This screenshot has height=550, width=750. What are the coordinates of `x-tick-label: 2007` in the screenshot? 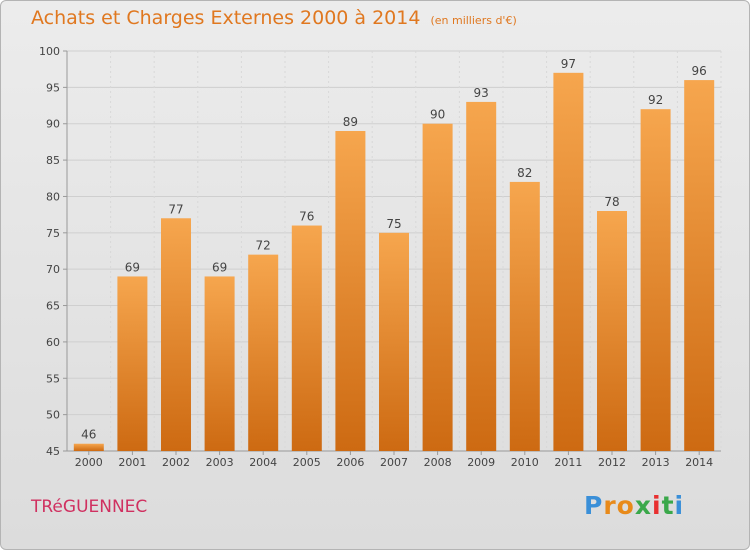 It's located at (394, 462).